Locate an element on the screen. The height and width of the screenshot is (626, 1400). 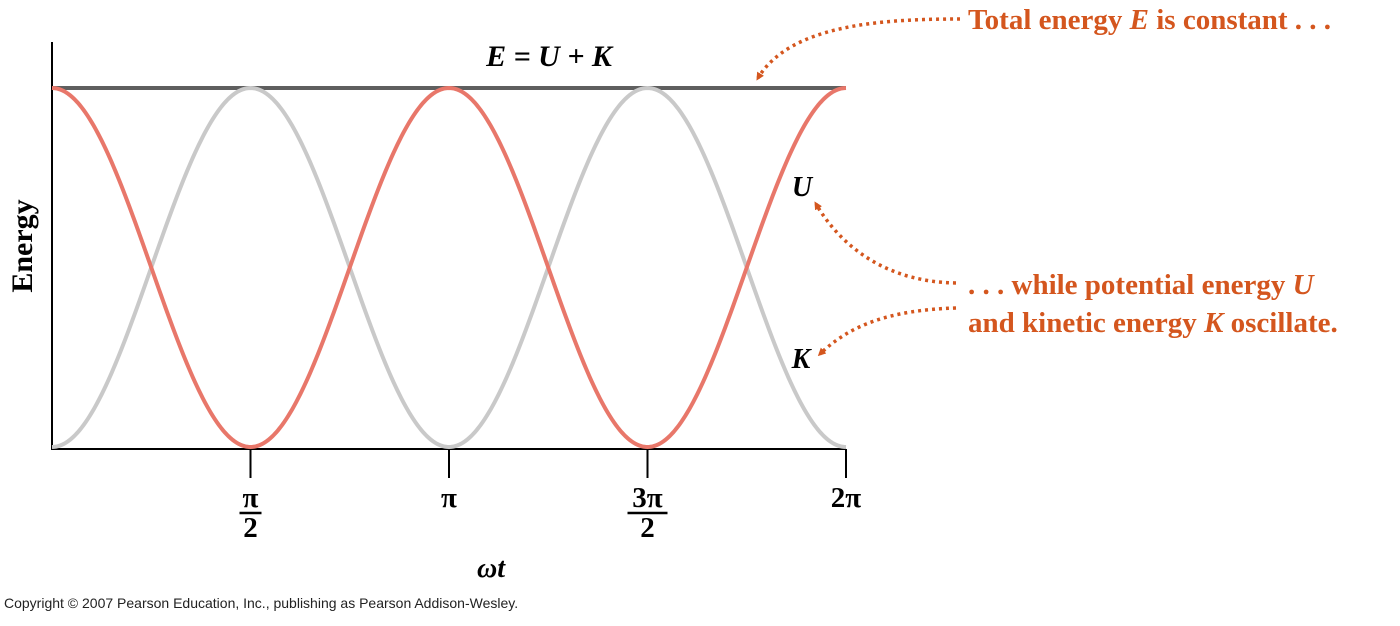
annotation-osc1-var: U is located at coordinates (1304, 285).